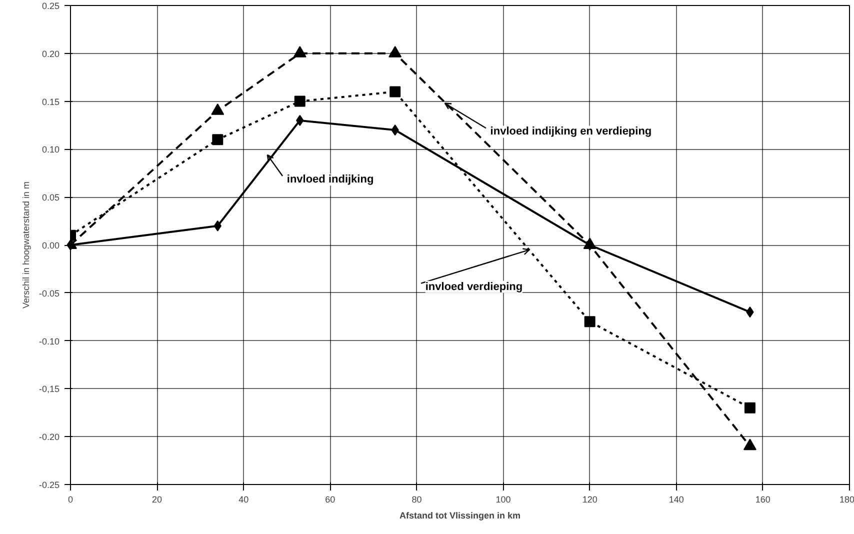 Image resolution: width=854 pixels, height=534 pixels. What do you see at coordinates (417, 499) in the screenshot?
I see `x-tick-label: 80` at bounding box center [417, 499].